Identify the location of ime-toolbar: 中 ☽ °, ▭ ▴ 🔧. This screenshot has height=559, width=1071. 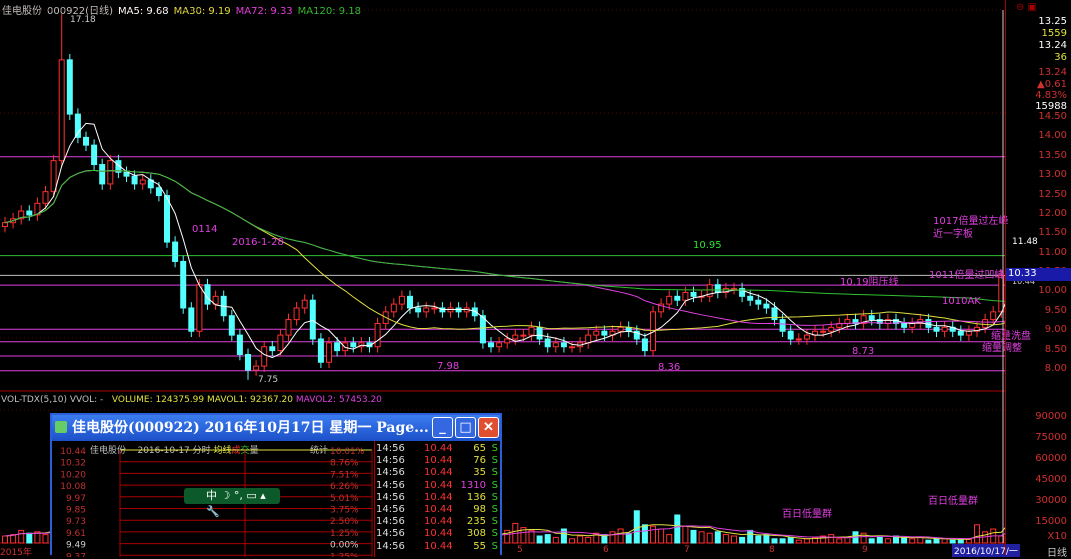
(232, 503).